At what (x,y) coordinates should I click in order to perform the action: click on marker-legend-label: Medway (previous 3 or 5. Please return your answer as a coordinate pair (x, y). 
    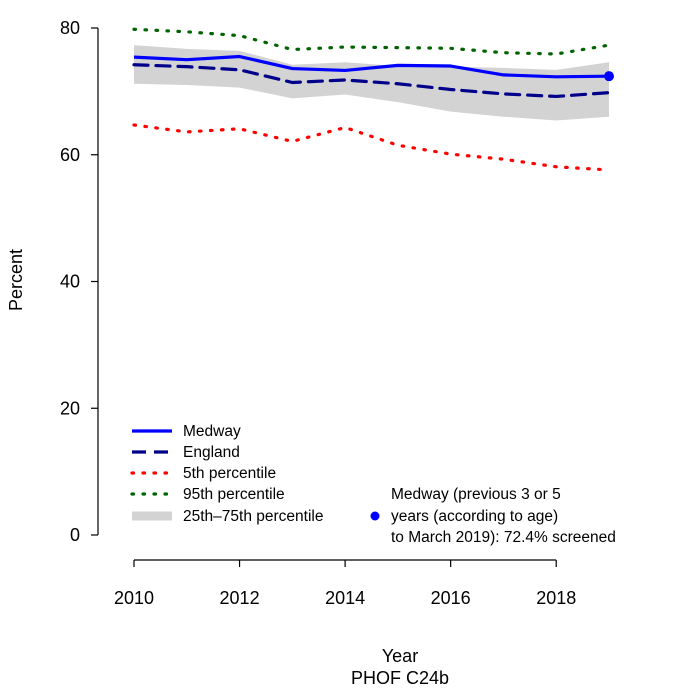
    Looking at the image, I should click on (476, 494).